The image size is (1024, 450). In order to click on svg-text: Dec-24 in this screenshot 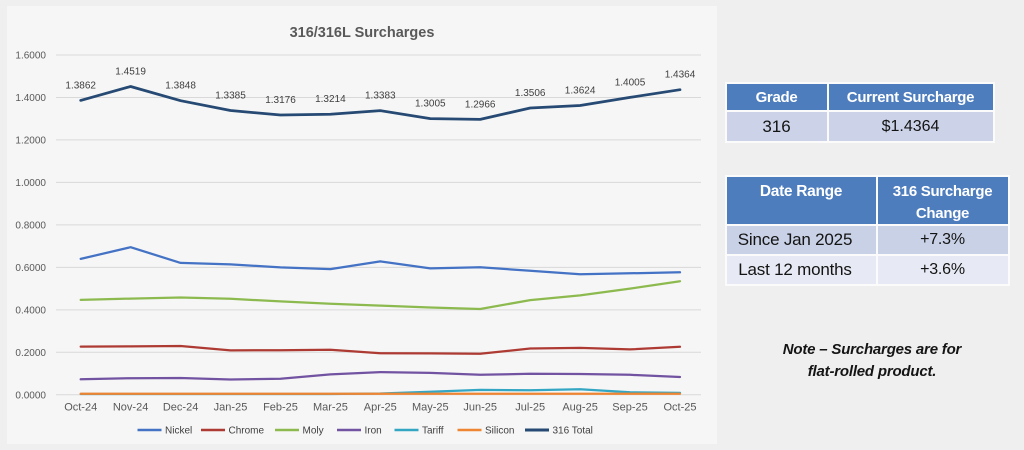, I will do `click(180, 408)`.